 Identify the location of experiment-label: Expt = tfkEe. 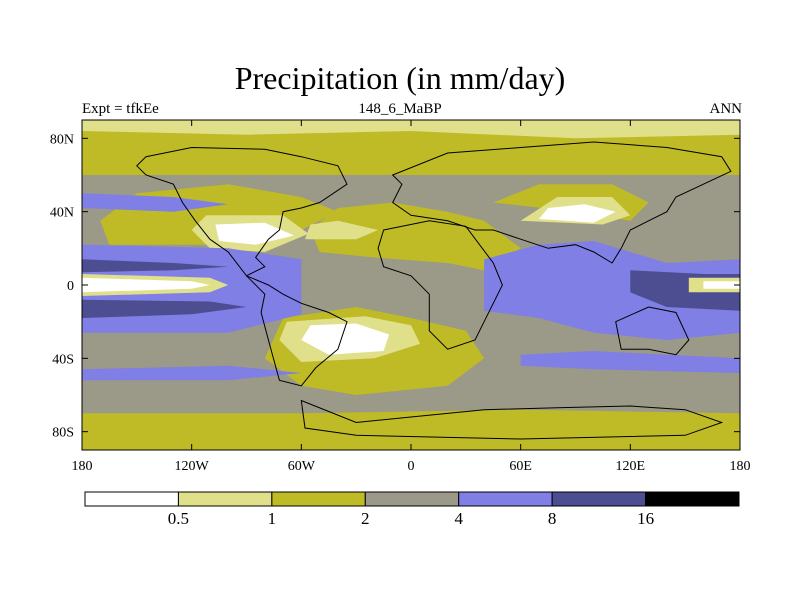
(120, 109).